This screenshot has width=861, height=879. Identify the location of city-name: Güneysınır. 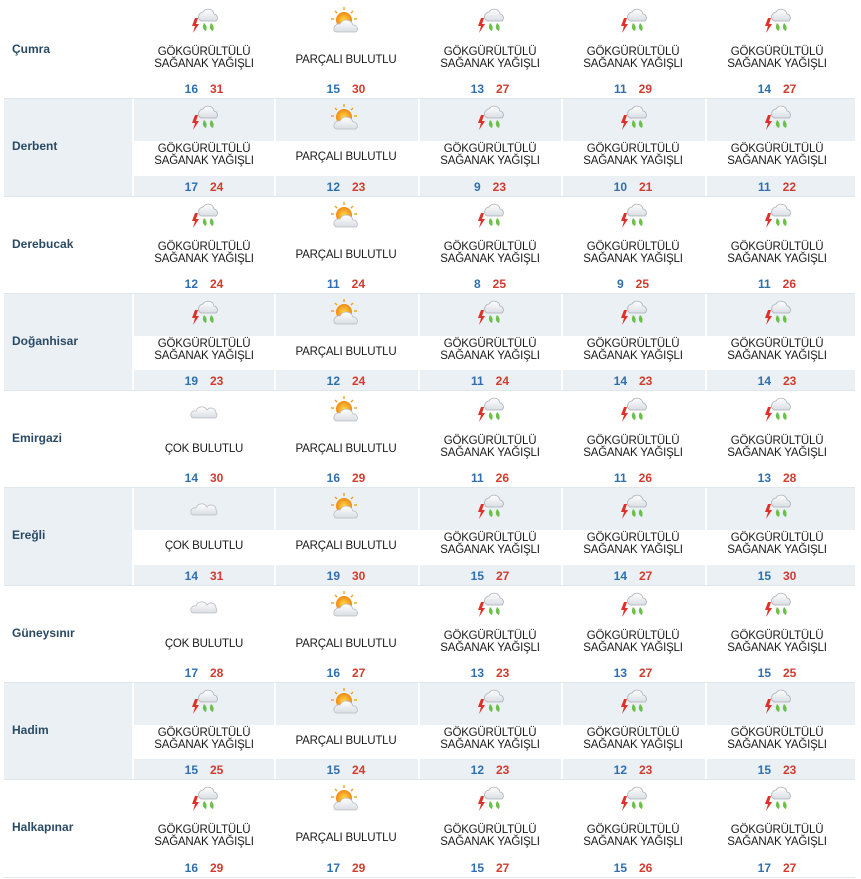
(43, 632).